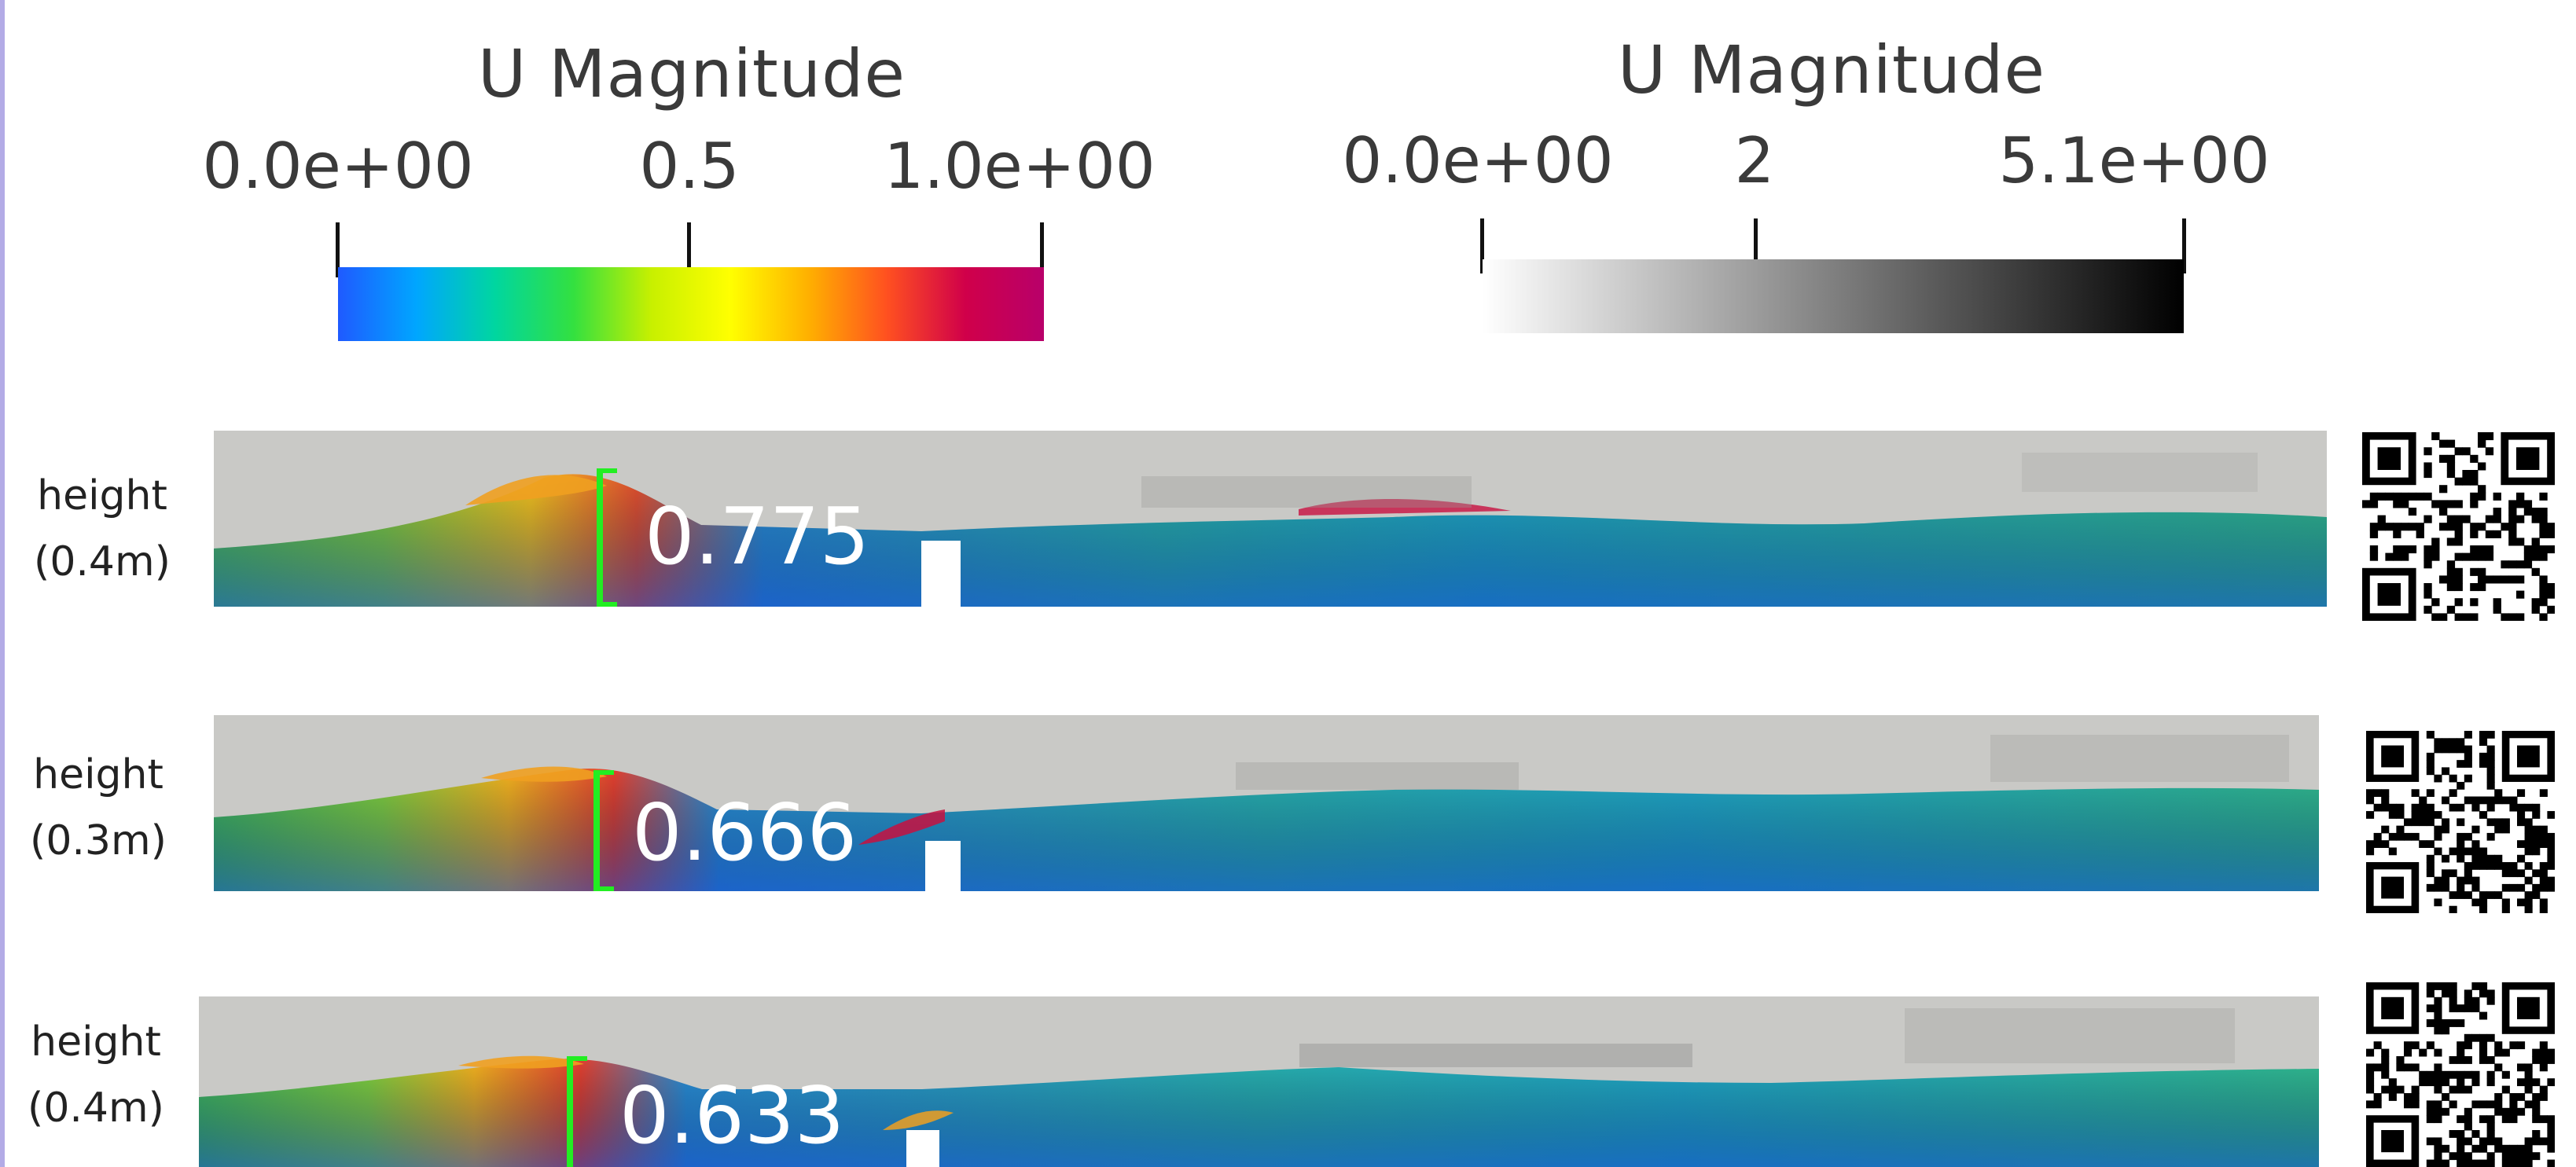  What do you see at coordinates (689, 166) in the screenshot?
I see `colorbar-tick-label: 0.5` at bounding box center [689, 166].